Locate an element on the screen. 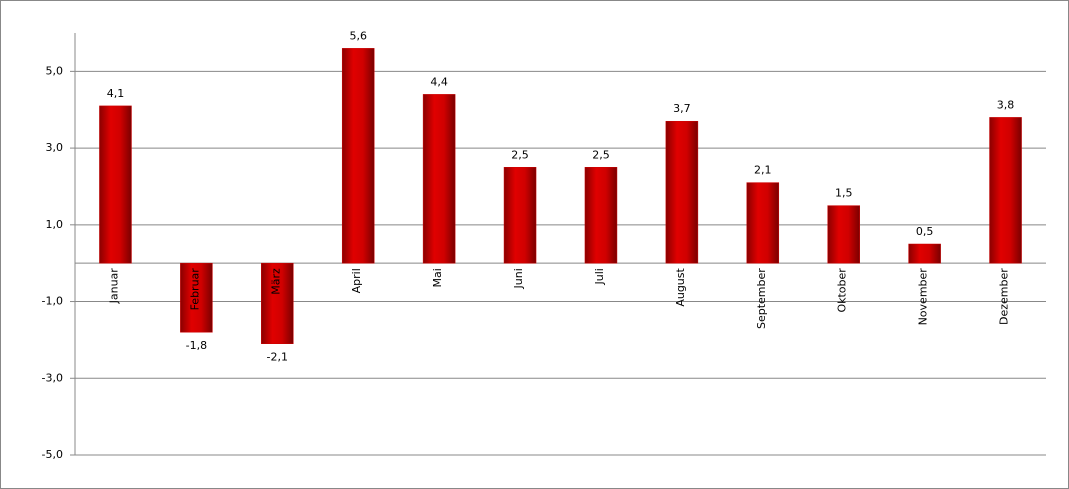 This screenshot has height=489, width=1069. value-label: -1,8 is located at coordinates (196, 345).